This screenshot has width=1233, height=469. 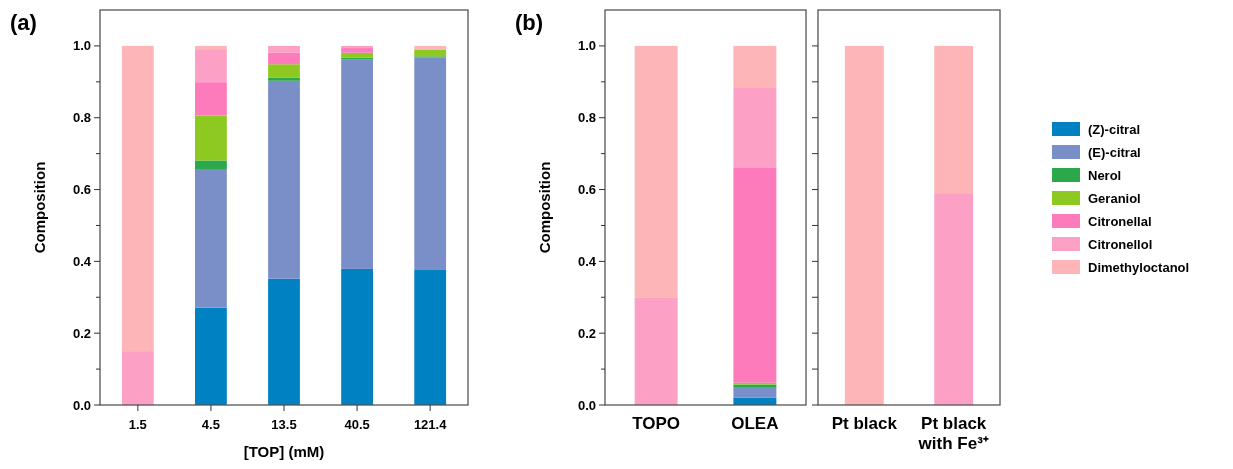 I want to click on legend-label: (E)-citral, so click(x=1114, y=152).